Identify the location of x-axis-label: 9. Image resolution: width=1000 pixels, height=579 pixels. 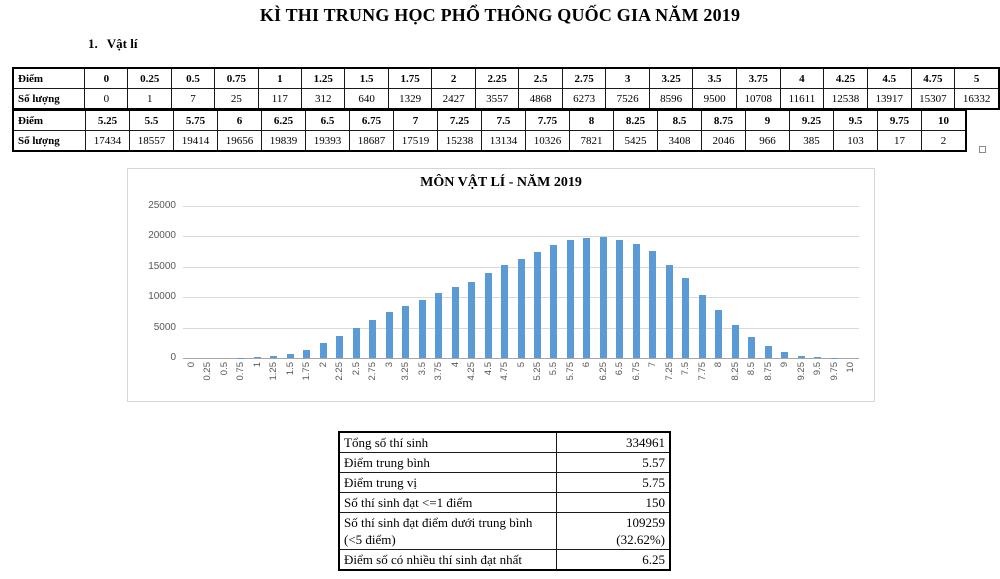
(785, 365).